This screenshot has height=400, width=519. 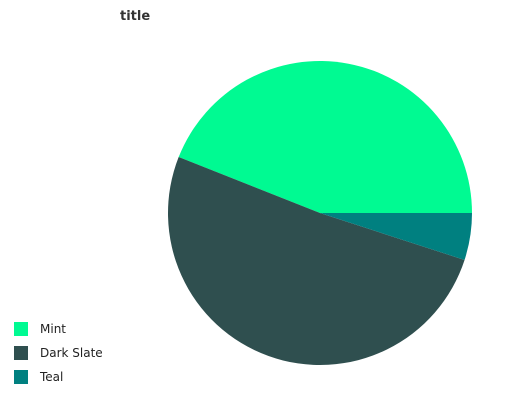 I want to click on legend-item: Teal, so click(x=58, y=377).